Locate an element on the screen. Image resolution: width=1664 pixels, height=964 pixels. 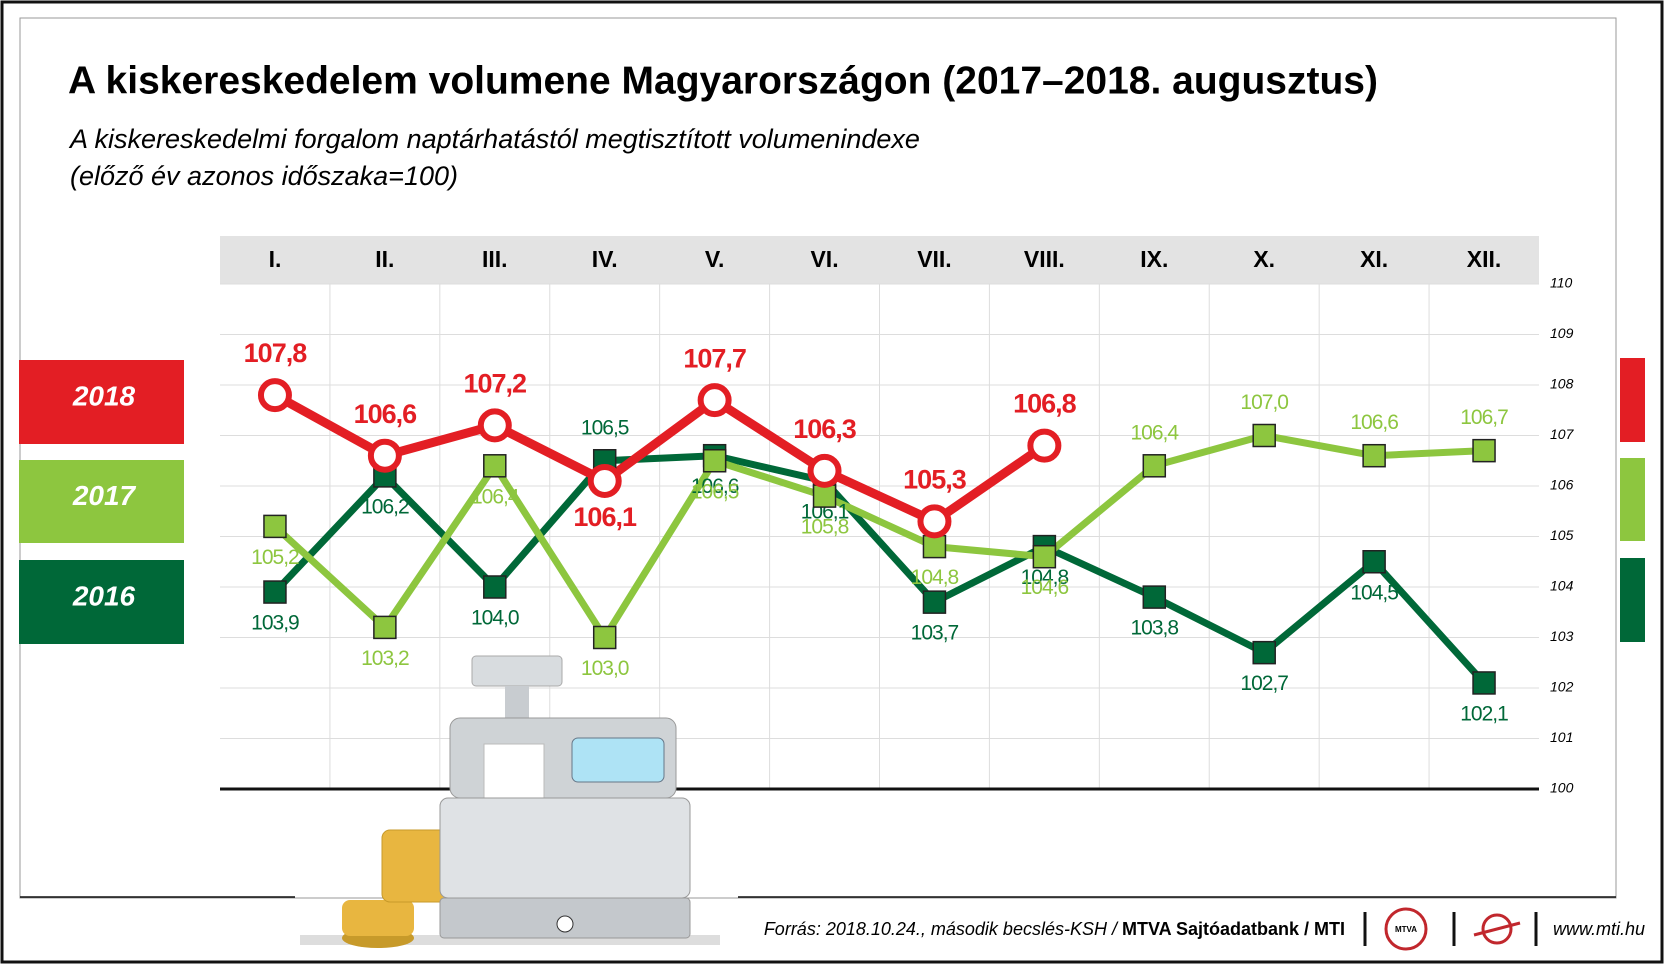
legend-label: 2018 is located at coordinates (104, 395).